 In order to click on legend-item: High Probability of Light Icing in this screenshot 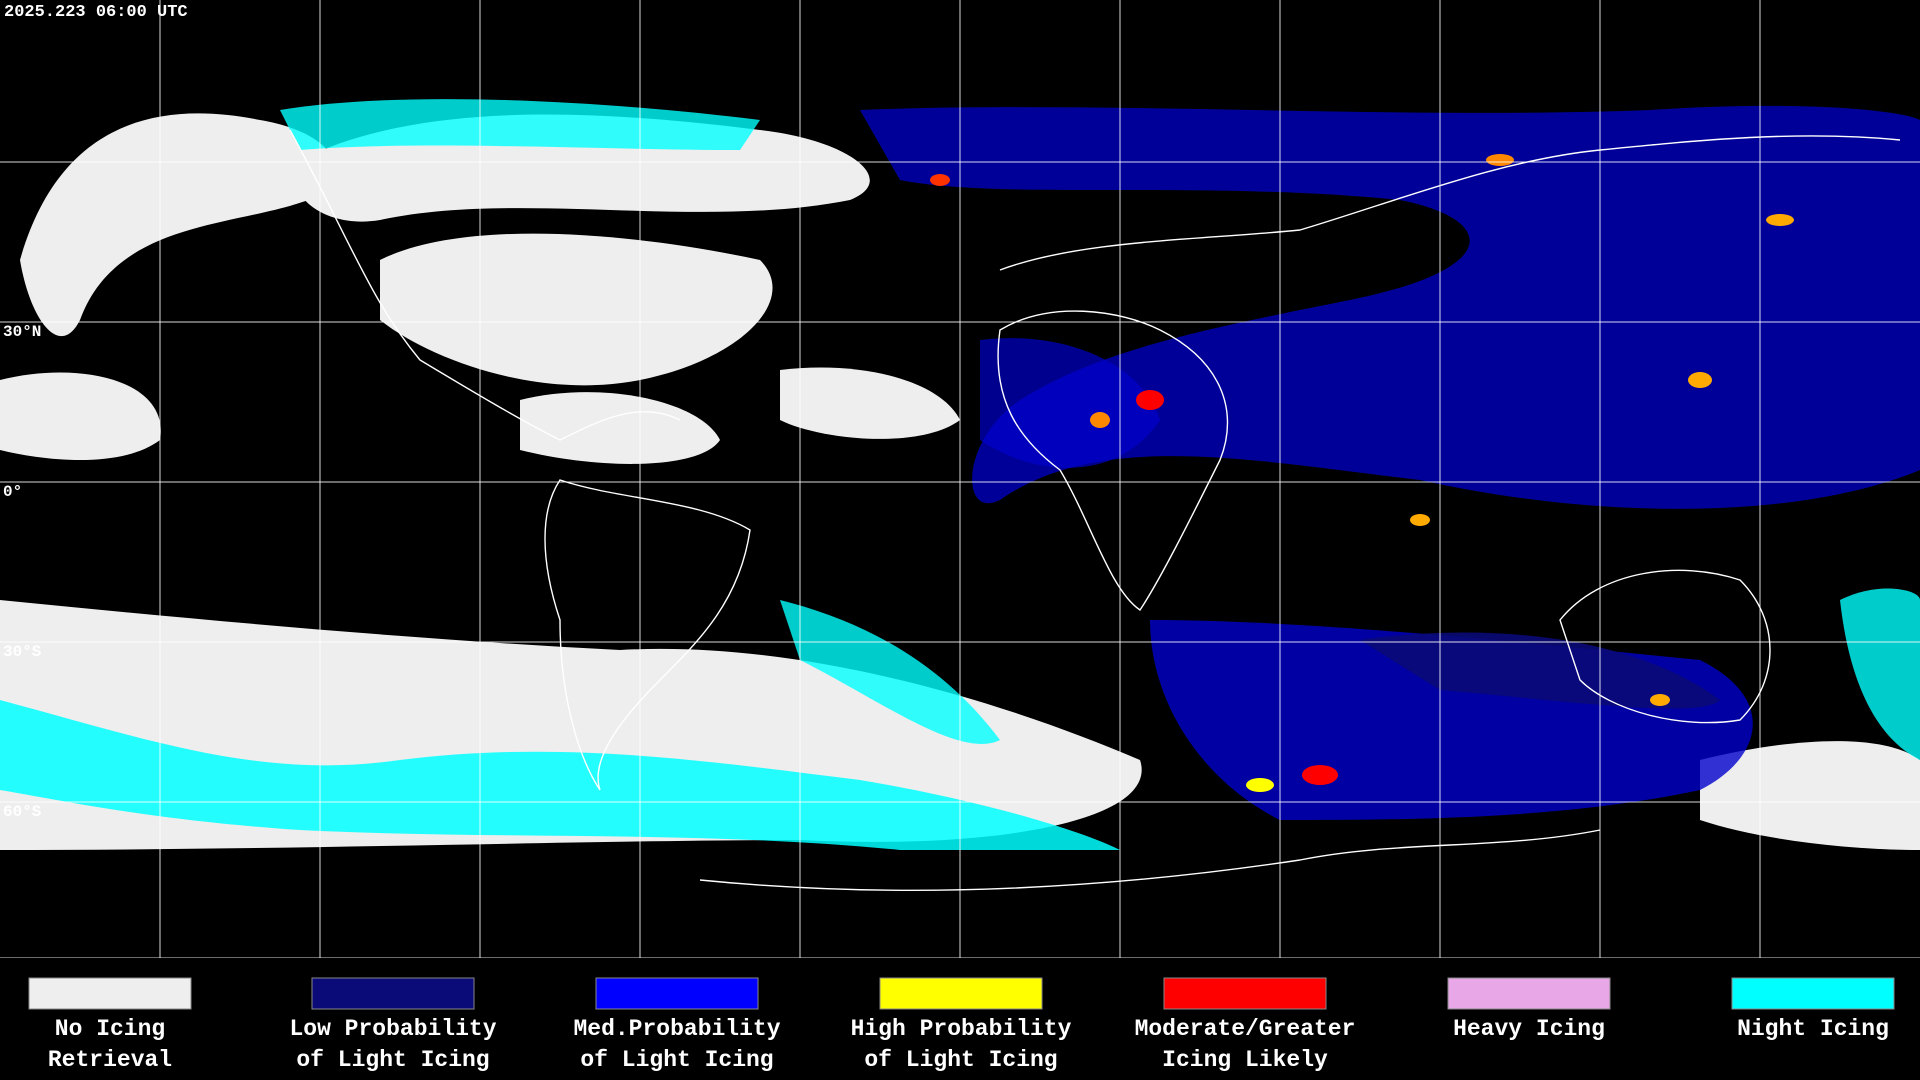, I will do `click(961, 1025)`.